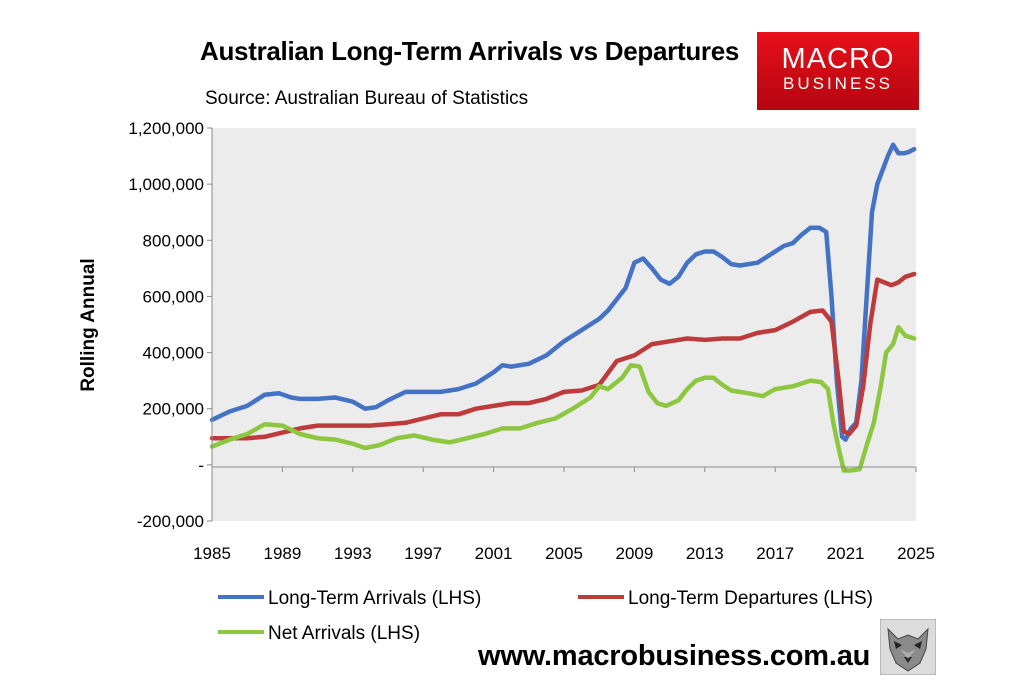 The width and height of the screenshot is (1024, 691). What do you see at coordinates (173, 353) in the screenshot?
I see `y-tick-label: 400,000` at bounding box center [173, 353].